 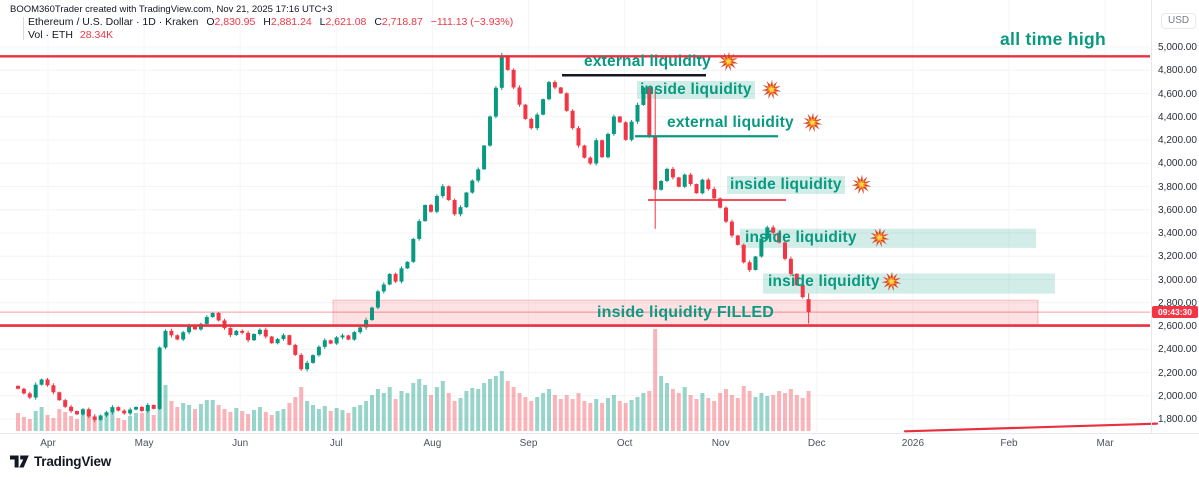 I want to click on annotation-inside-liquidity-4: inside liquidity, so click(x=835, y=281).